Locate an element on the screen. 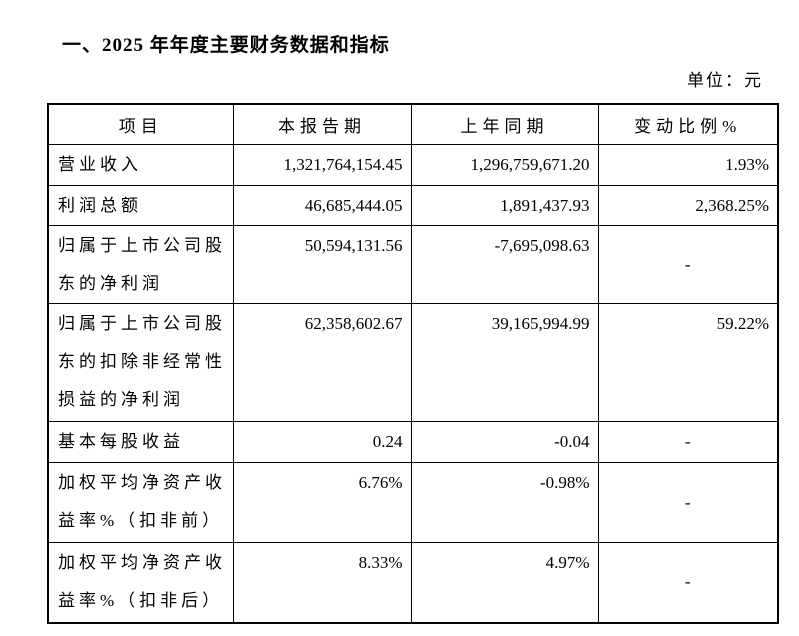 Image resolution: width=799 pixels, height=636 pixels. change-ratio-cell: 2,368.25% is located at coordinates (688, 205).